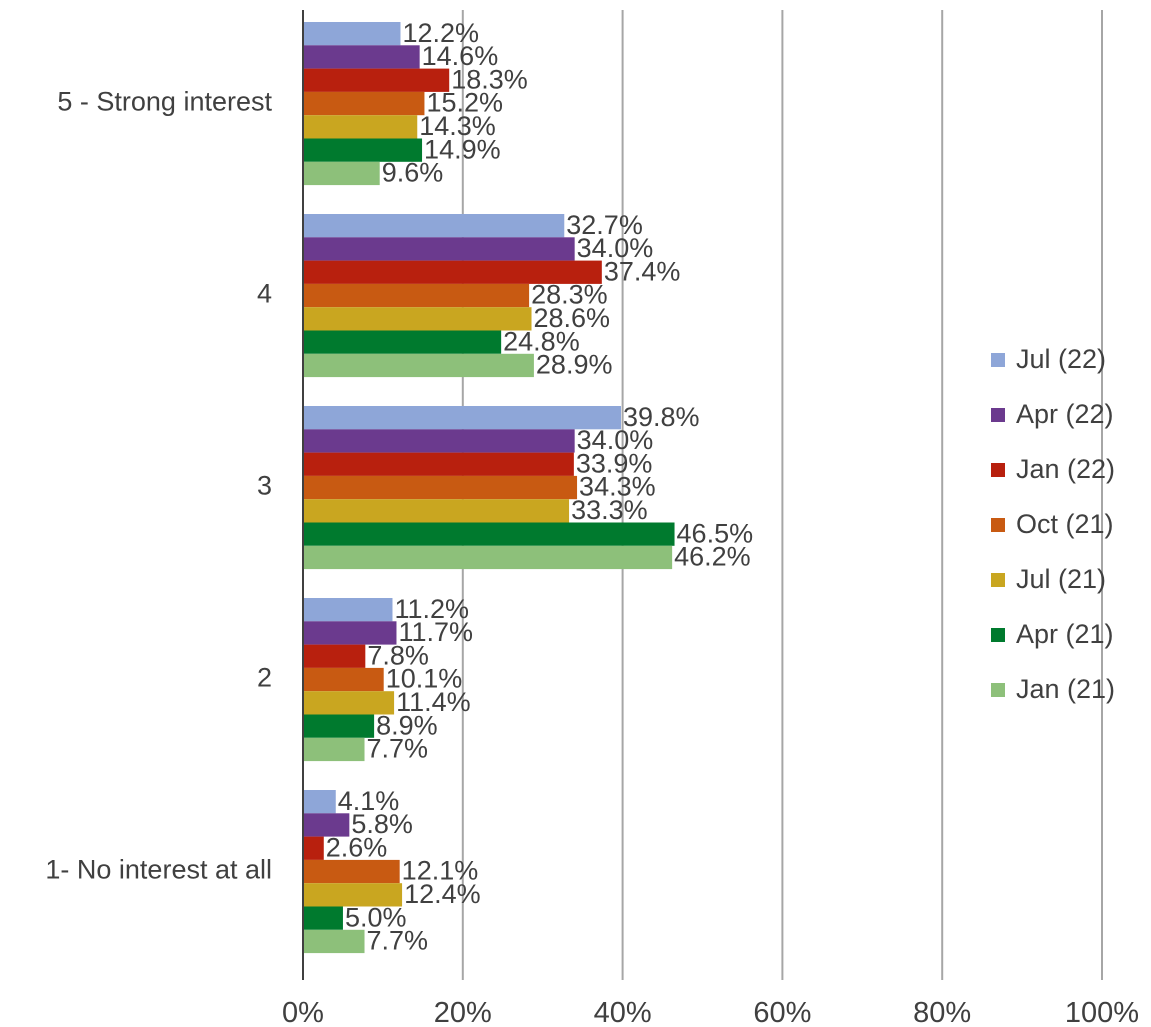 Image resolution: width=1151 pixels, height=1027 pixels. Describe the element at coordinates (303, 1012) in the screenshot. I see `x-tick-label: 0%` at that location.